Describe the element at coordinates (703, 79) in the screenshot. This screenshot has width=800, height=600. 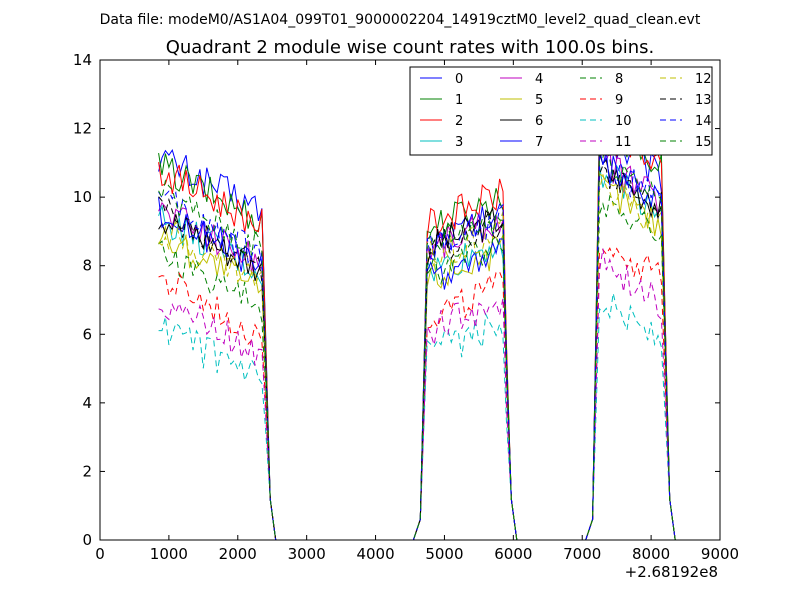
I see `legend-label-12: 12` at that location.